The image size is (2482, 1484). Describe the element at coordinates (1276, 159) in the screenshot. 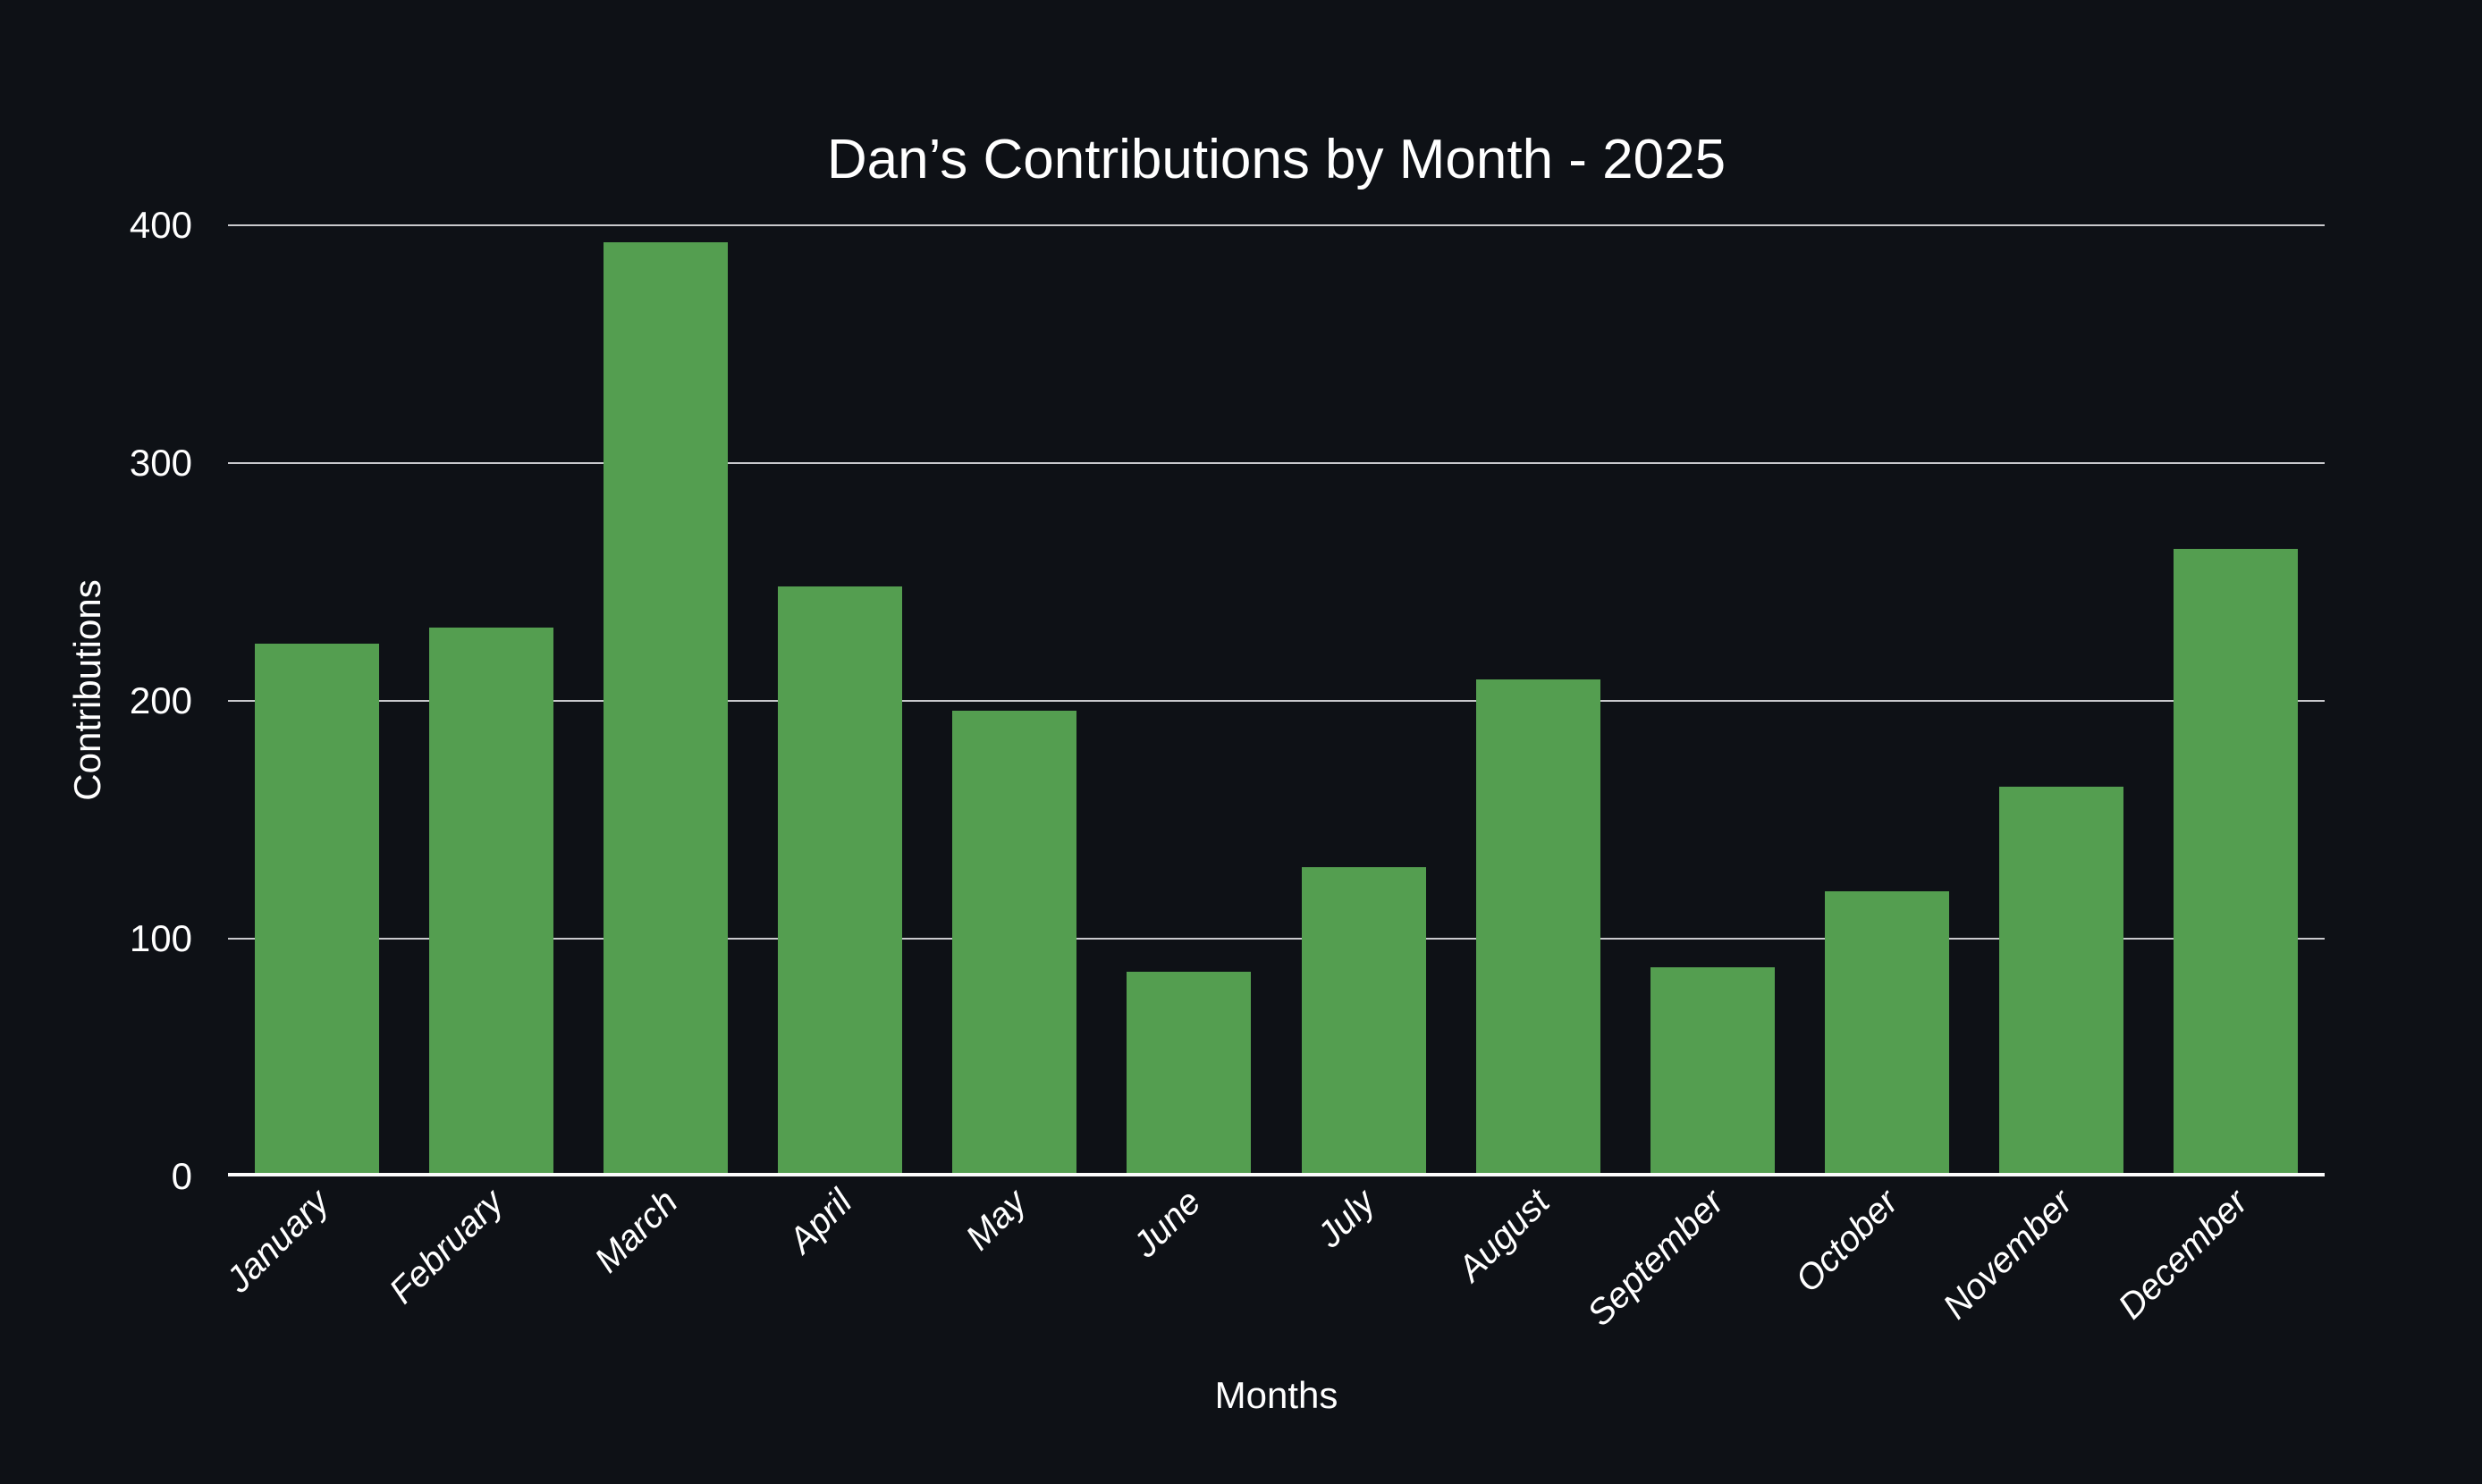

I see `chart-title: Dan’s Contributions by Month - 2025` at that location.